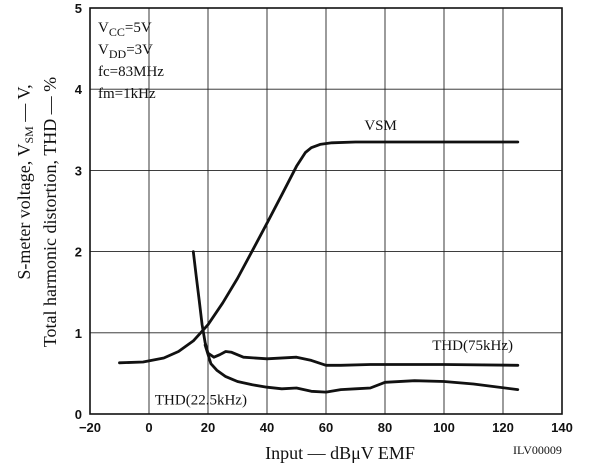 The image size is (602, 471). I want to click on conditions-annotation: VCC=5V VDD=3V fc=83MHz fm=1kHz, so click(131, 61).